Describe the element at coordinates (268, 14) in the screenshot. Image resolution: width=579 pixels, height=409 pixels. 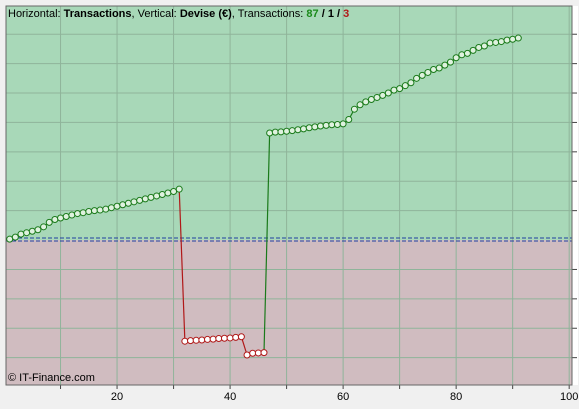
I see `caption-part: , Transactions:` at that location.